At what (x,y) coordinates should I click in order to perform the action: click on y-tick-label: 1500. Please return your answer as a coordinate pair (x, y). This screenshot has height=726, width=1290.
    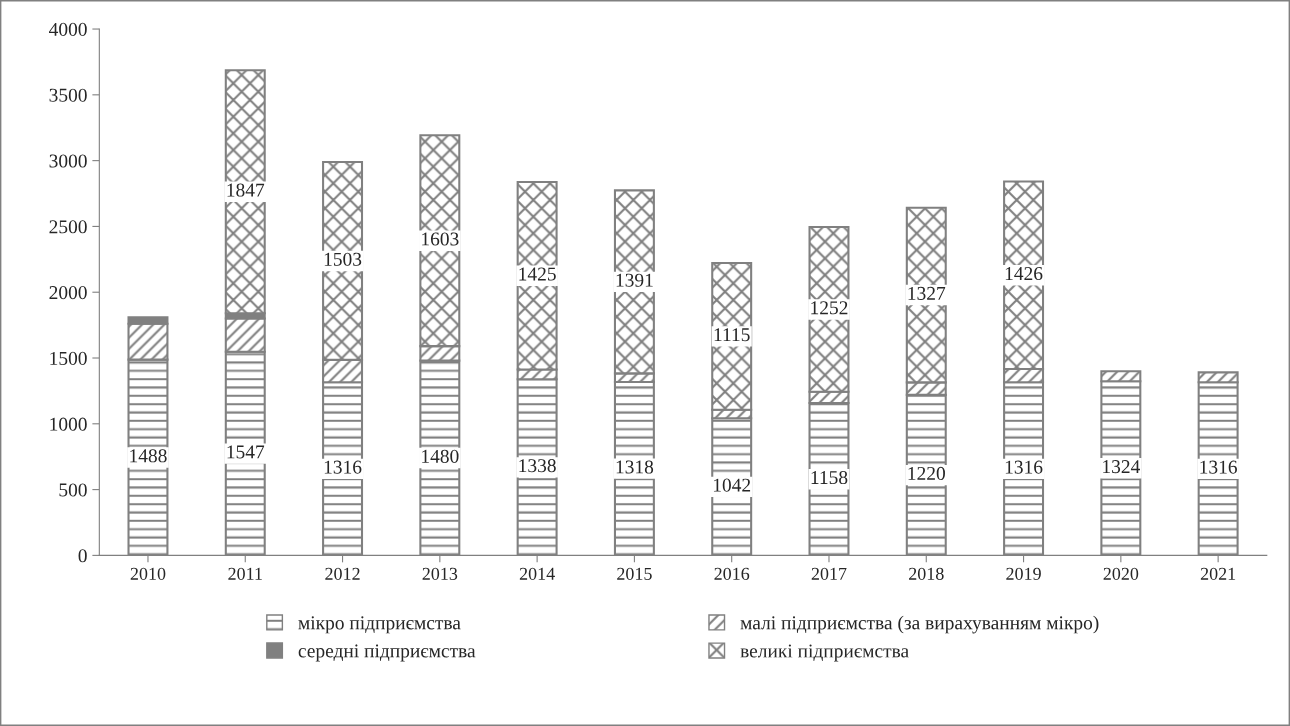
    Looking at the image, I should click on (68, 358).